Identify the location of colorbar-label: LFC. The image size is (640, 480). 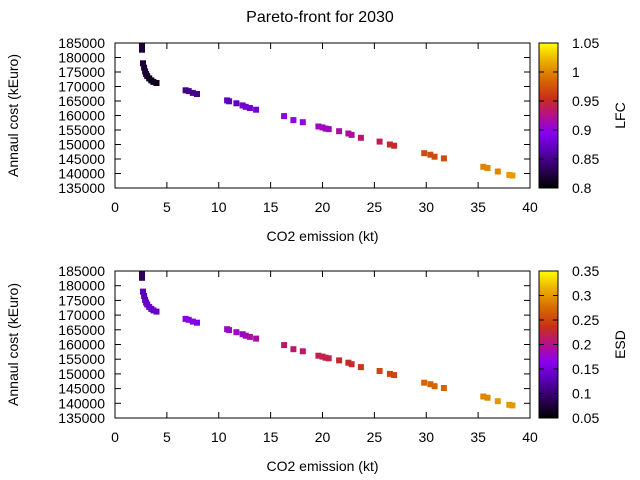
(620, 115).